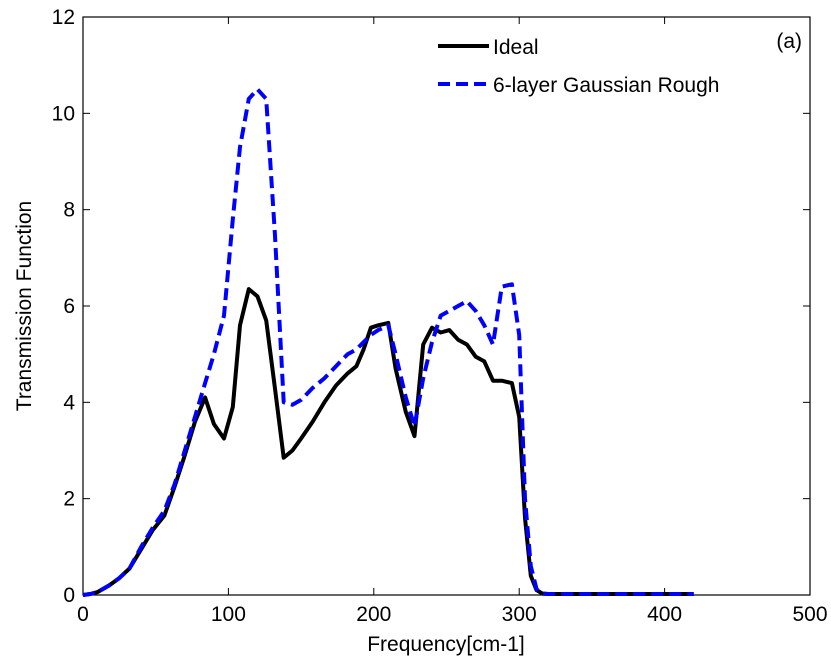 The width and height of the screenshot is (831, 665). I want to click on y-tick-label: 8, so click(69, 210).